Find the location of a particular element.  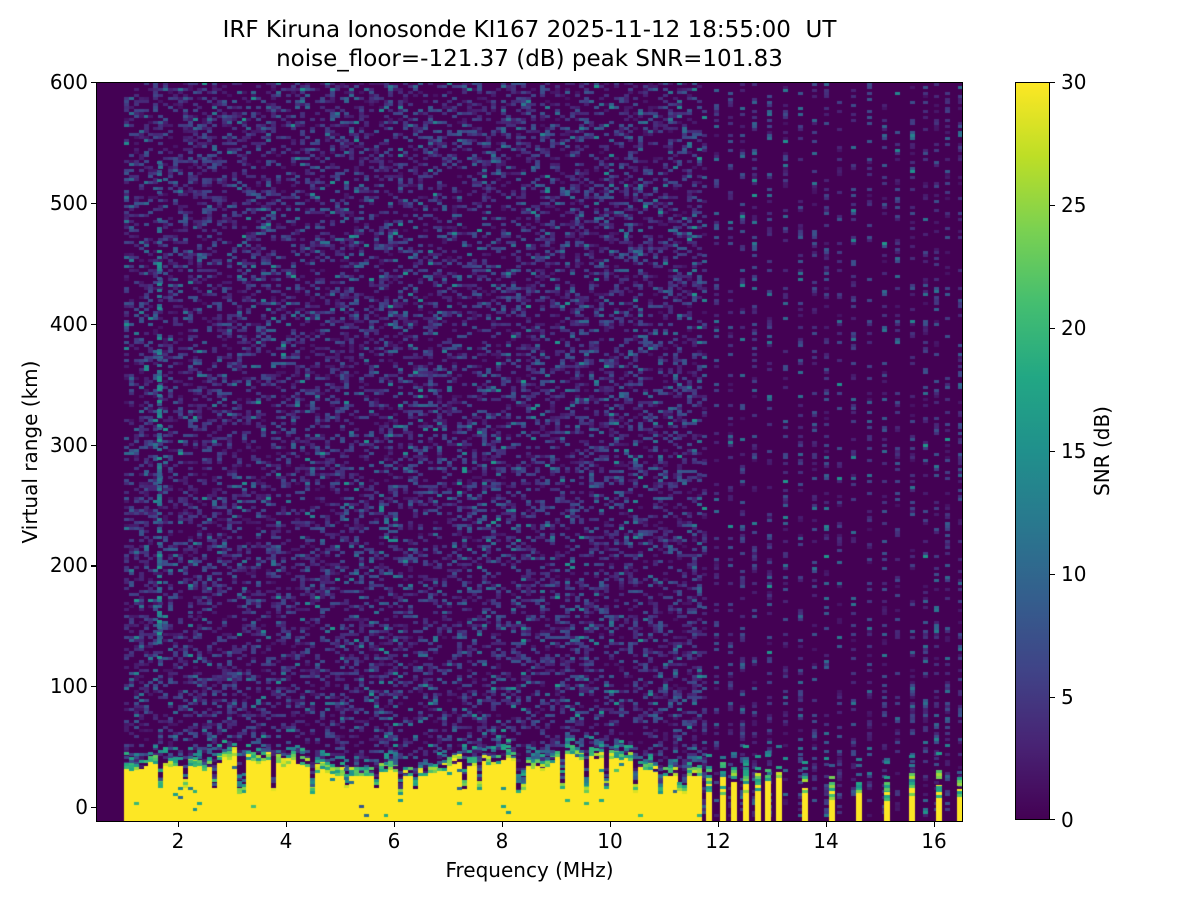

colorbar is located at coordinates (1032, 451).